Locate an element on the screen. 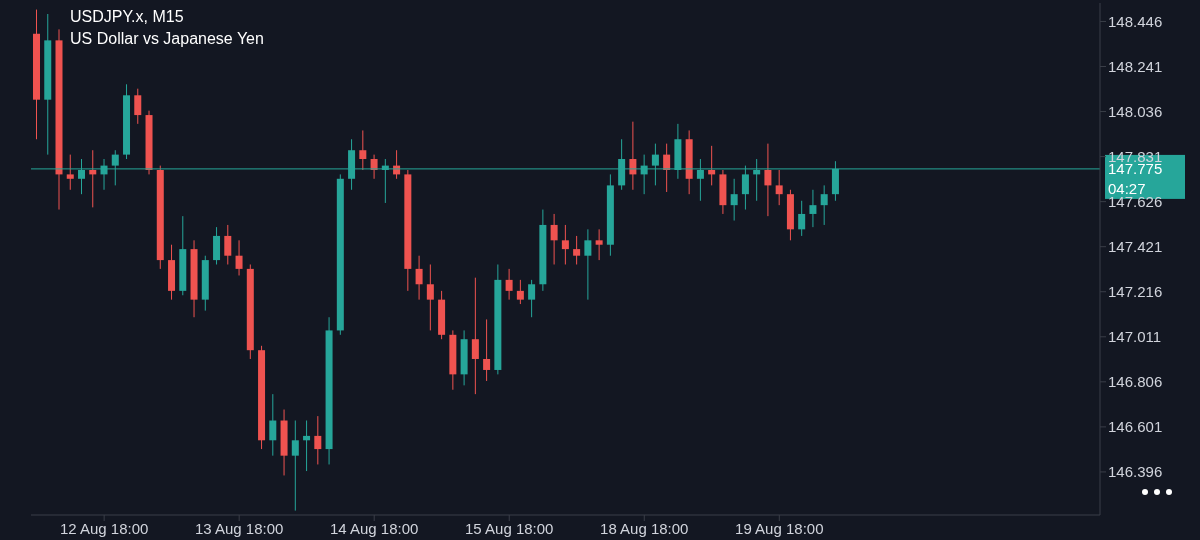  text: 04:27 is located at coordinates (1127, 188).